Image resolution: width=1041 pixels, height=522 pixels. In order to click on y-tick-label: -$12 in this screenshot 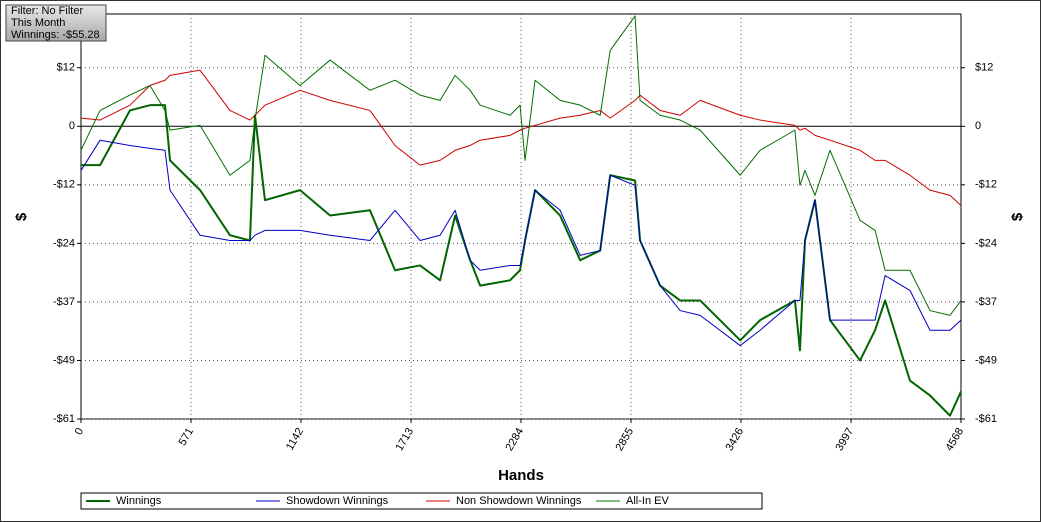, I will do `click(64, 185)`.